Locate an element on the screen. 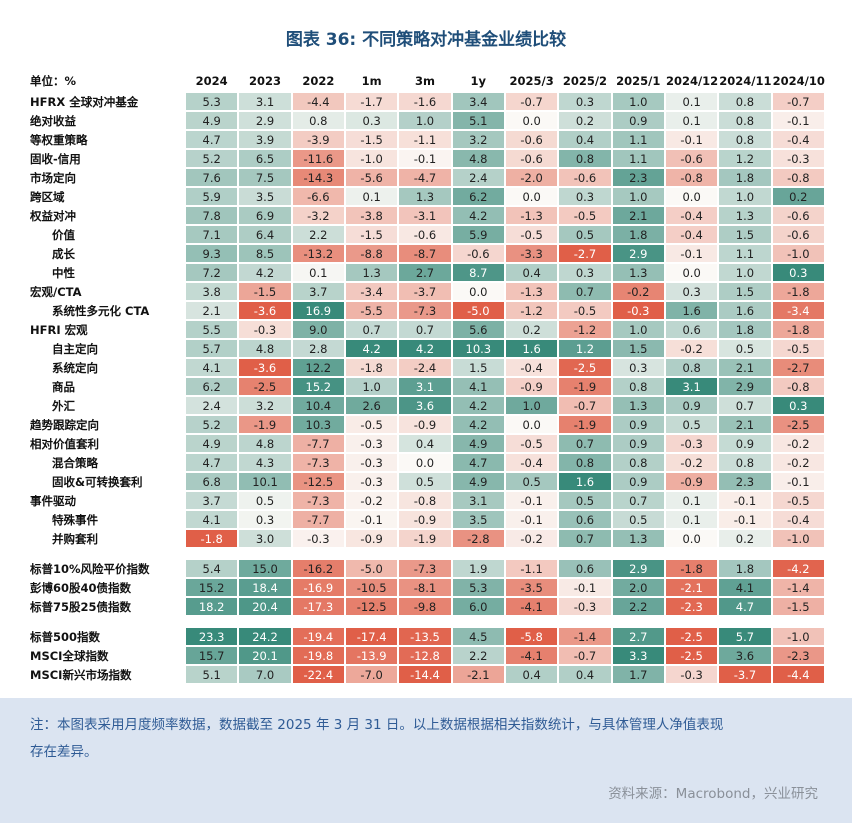 This screenshot has height=823, width=852. value-cell: 0.9 is located at coordinates (638, 444).